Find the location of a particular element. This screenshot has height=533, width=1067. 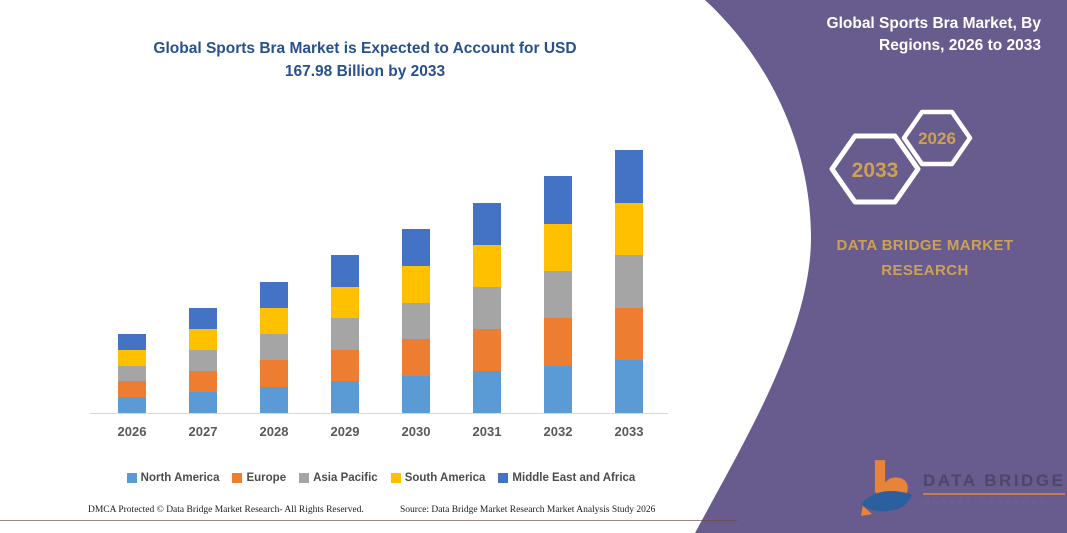

bar-segment-2031-asia-pacific is located at coordinates (487, 307).